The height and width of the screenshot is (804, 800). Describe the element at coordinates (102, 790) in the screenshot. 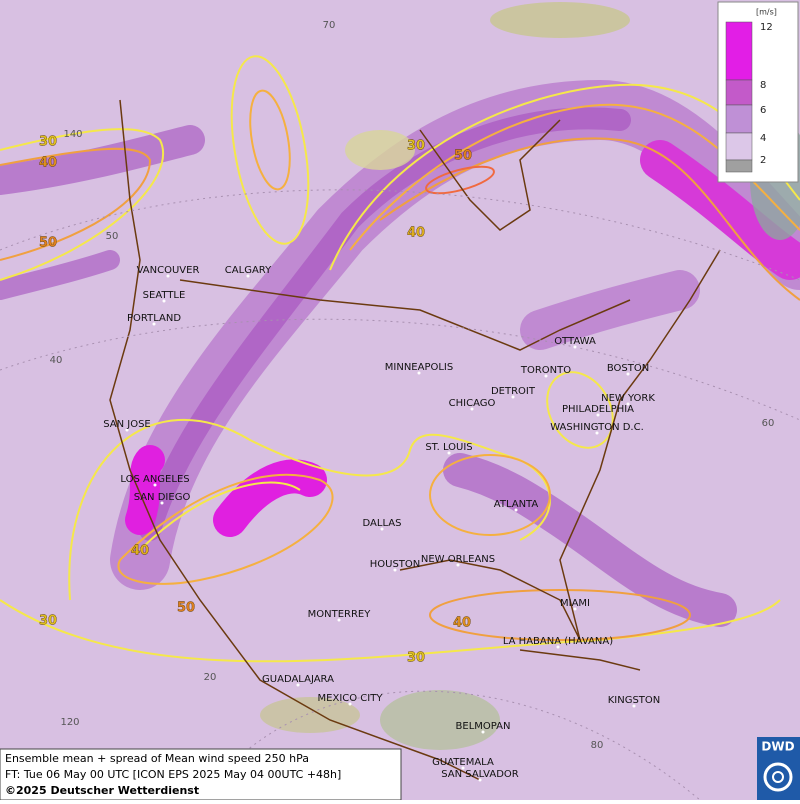

I see `footer-line: ©2025 Deutscher Wetterdienst` at that location.